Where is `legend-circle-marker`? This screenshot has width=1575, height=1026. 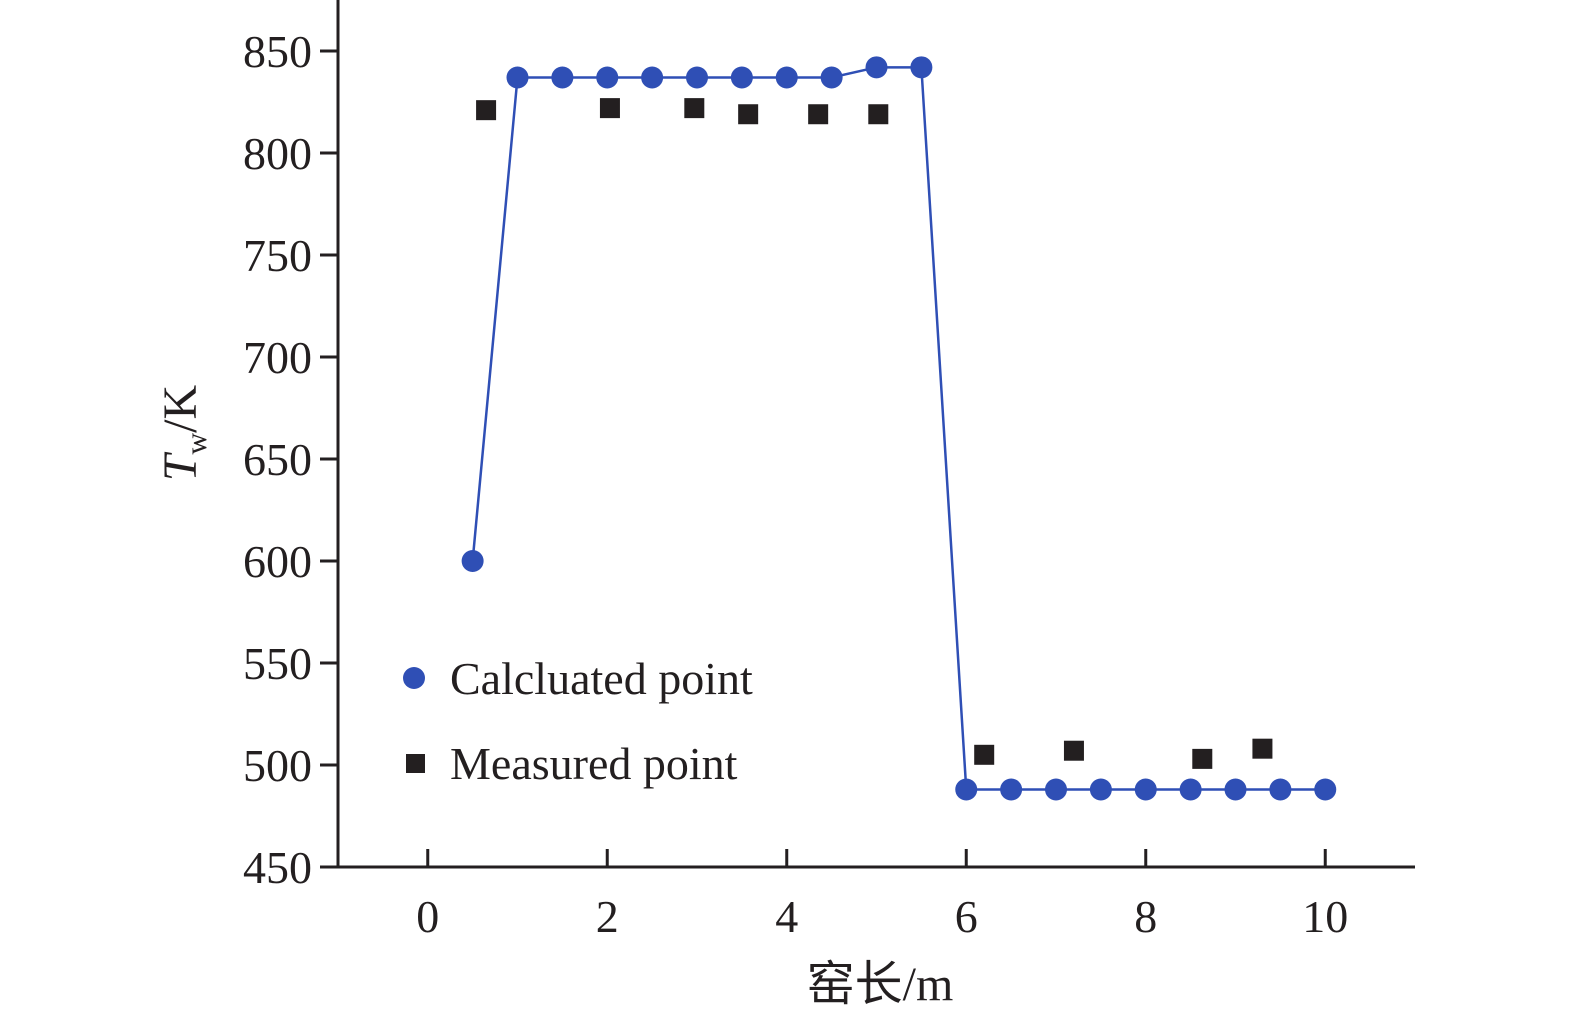 legend-circle-marker is located at coordinates (414, 678).